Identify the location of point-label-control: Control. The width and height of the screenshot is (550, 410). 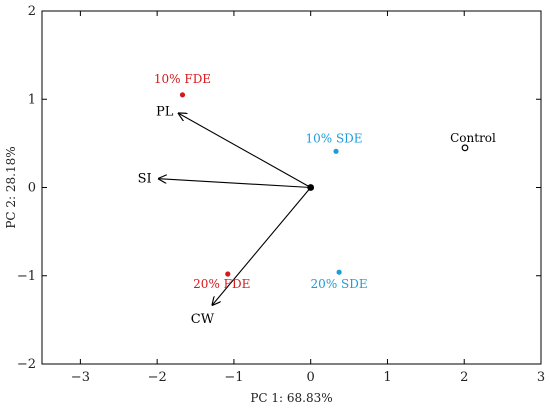
(473, 138).